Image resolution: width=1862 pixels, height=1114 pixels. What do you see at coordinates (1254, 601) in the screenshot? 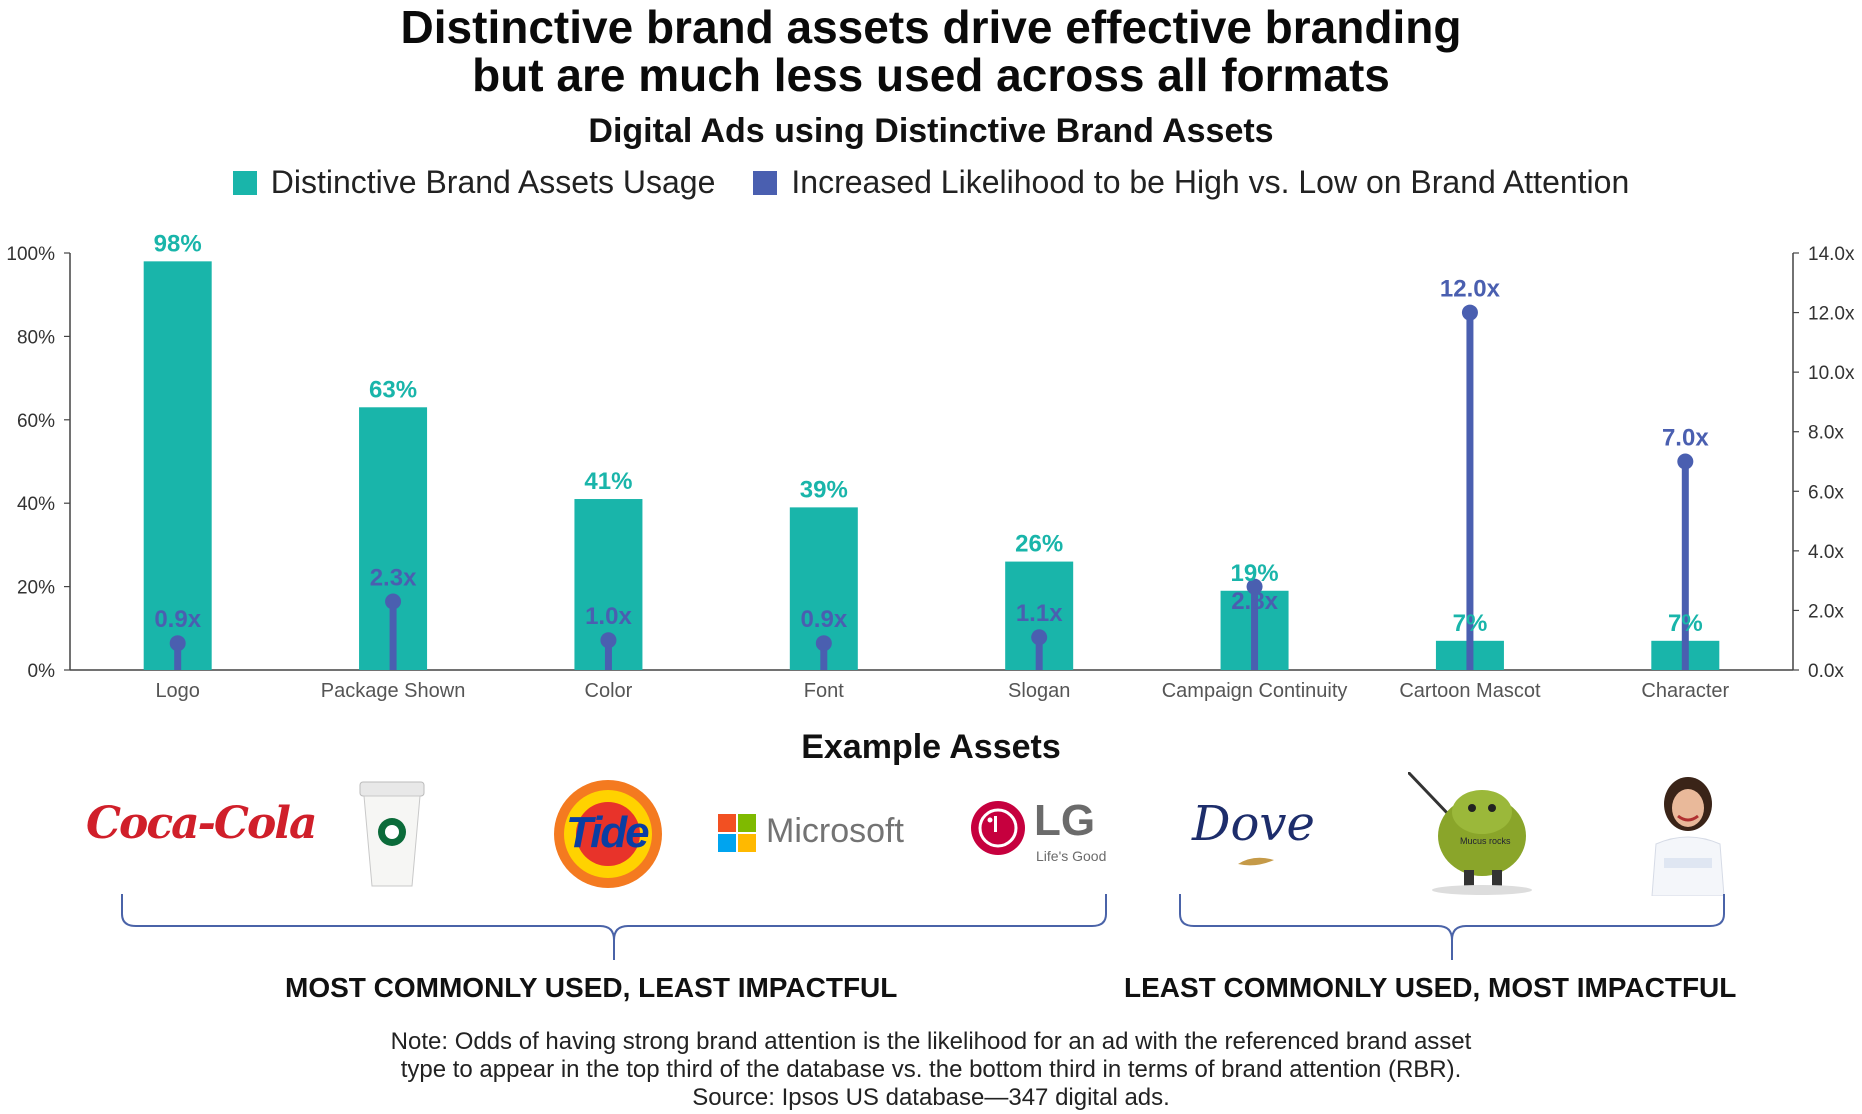
I see `lollipop-value-label: 2.8x` at bounding box center [1254, 601].